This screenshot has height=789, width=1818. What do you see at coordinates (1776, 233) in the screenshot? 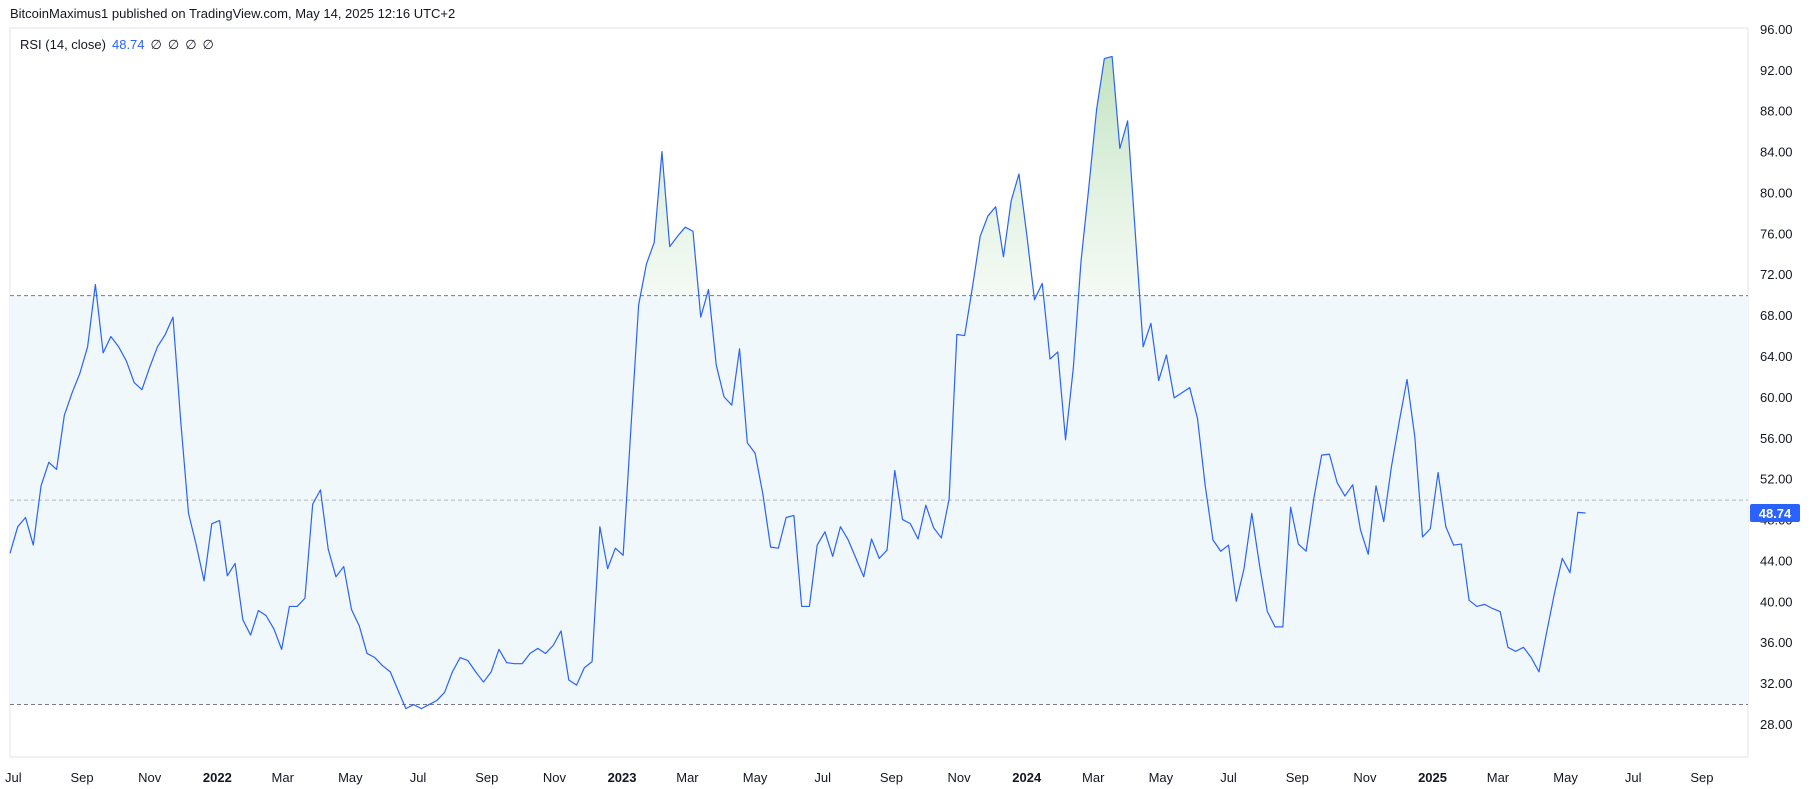
I see `y-tick-label: 76.00` at bounding box center [1776, 233].